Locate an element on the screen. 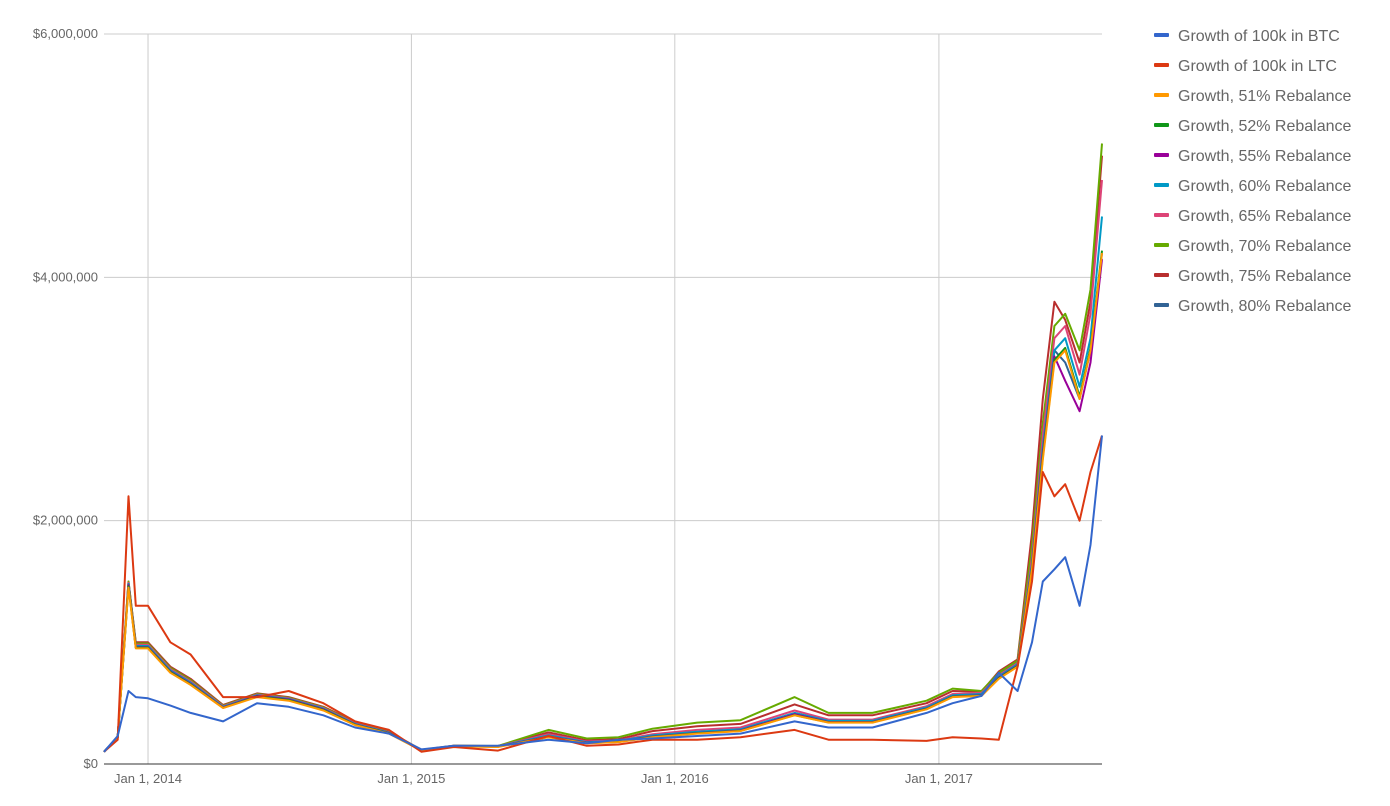  legend-label: Growth, 70% Rebalance is located at coordinates (1265, 246).